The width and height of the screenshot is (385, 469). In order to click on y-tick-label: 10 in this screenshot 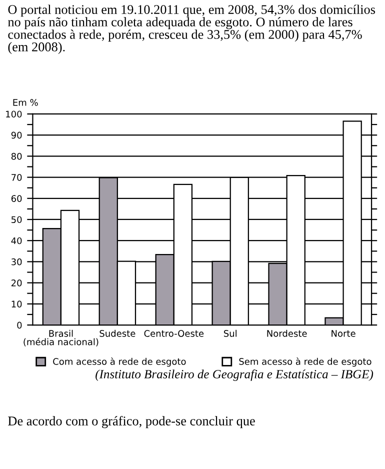, I will do `click(17, 304)`.